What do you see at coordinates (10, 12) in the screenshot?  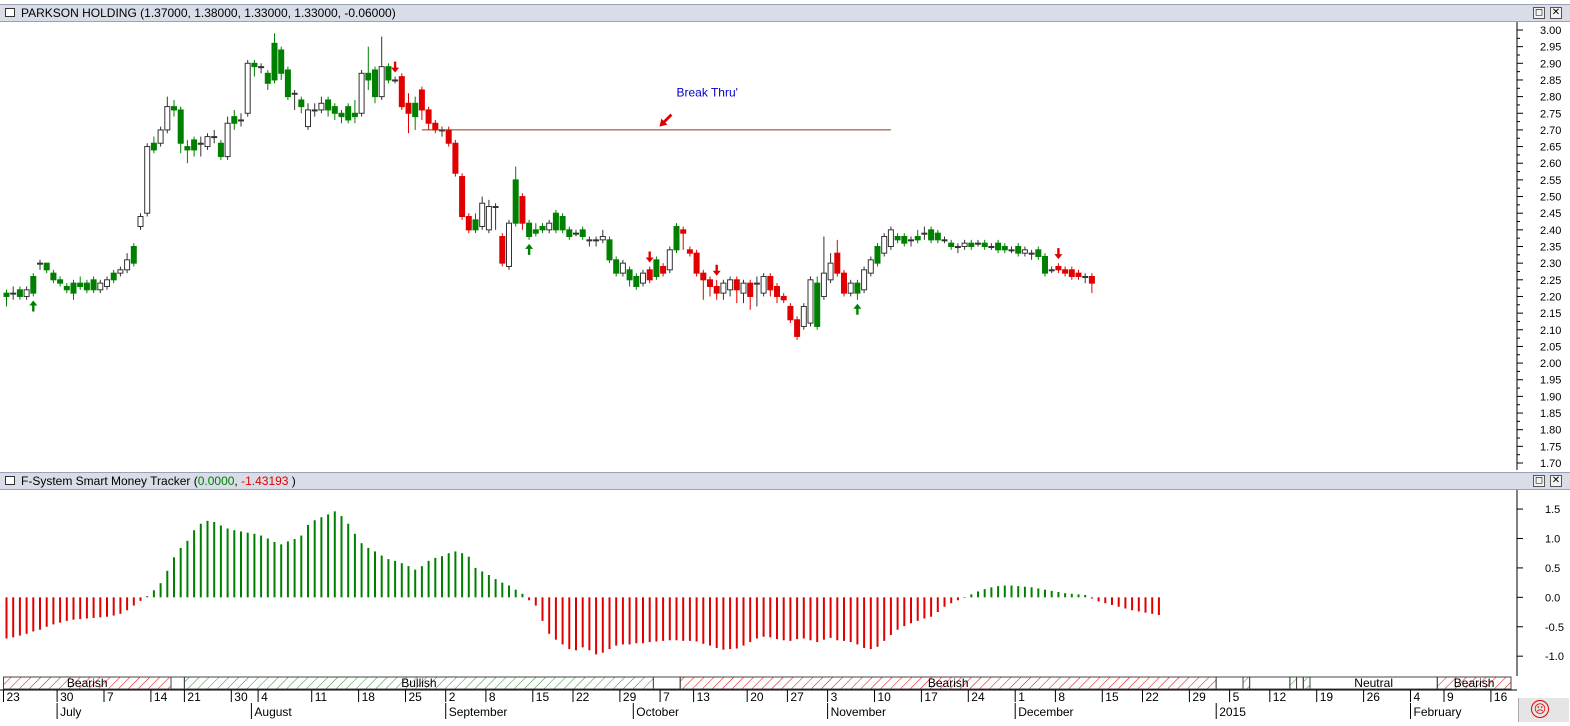 I see `window-icon` at bounding box center [10, 12].